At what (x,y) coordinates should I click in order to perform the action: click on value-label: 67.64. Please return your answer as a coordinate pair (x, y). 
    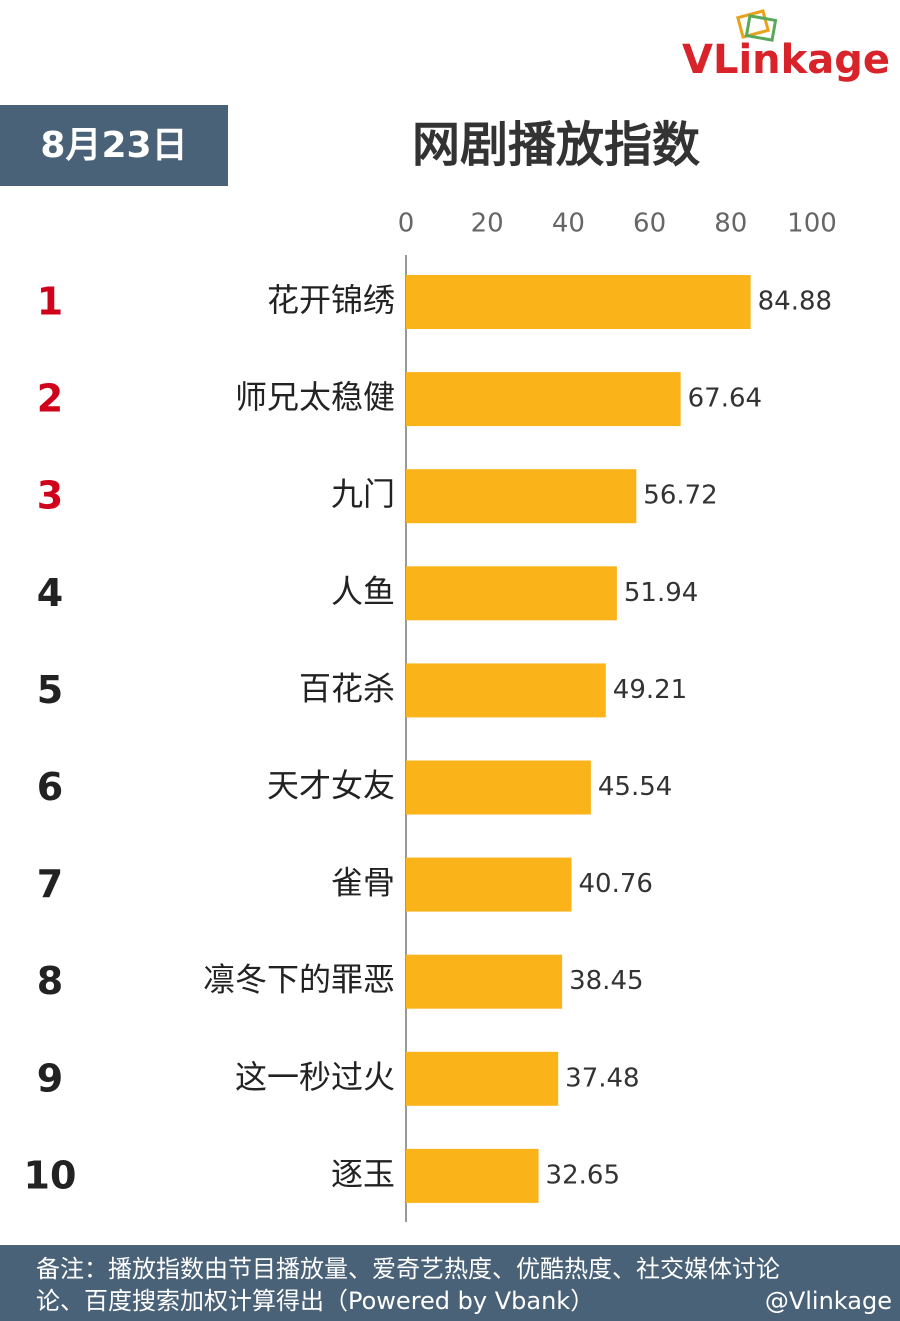
    Looking at the image, I should click on (725, 399).